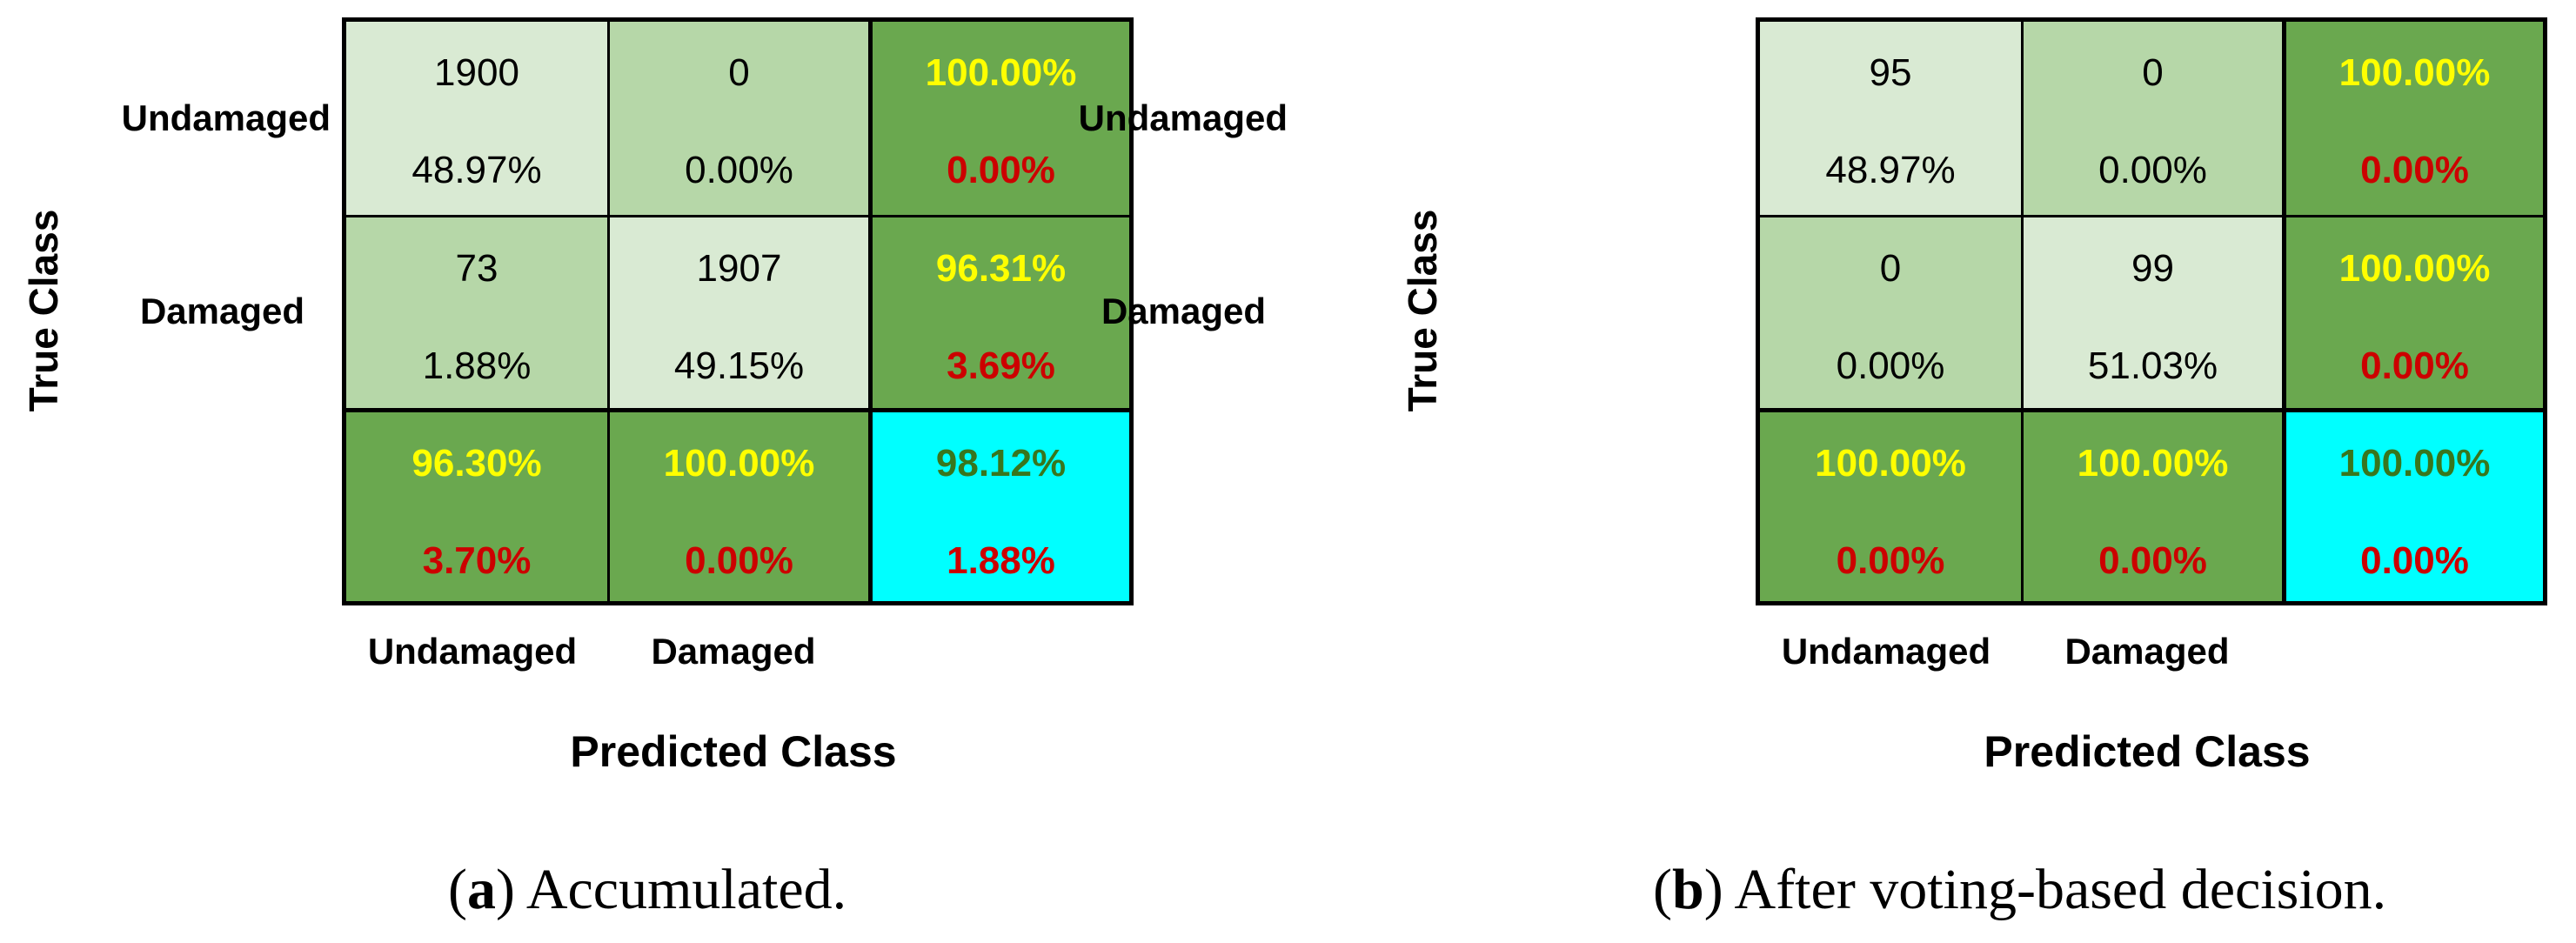 The image size is (2576, 943). I want to click on cell-overall: 100.00% 0.00%, so click(2412, 505).